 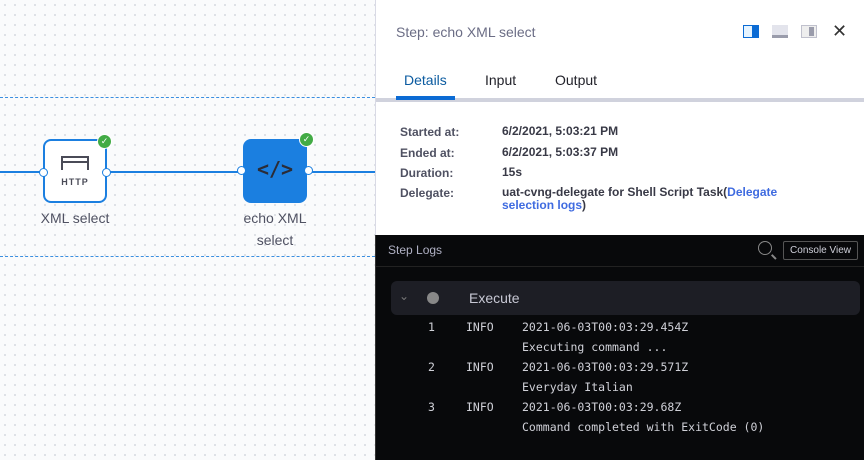 I want to click on tab-input: Input, so click(x=501, y=80).